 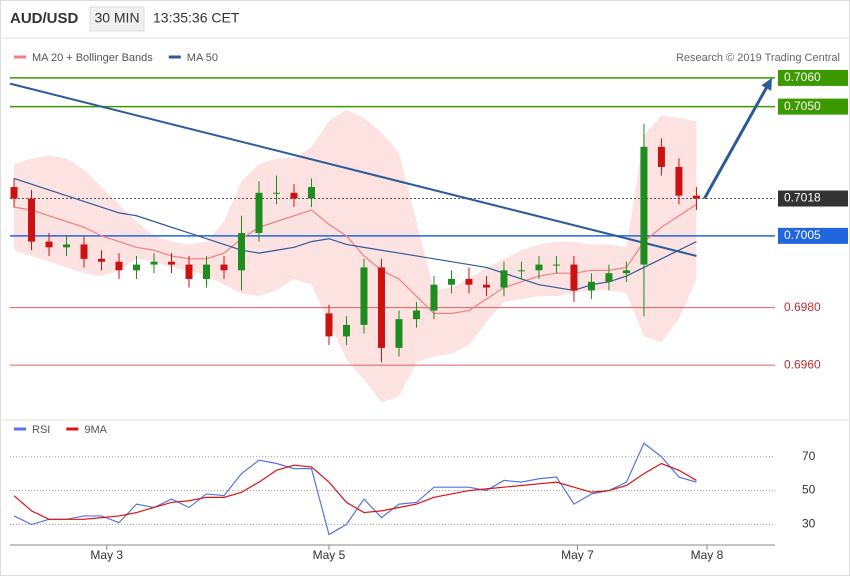 I want to click on legend-label: MA 20 + Bollinger Bands, so click(x=92, y=58).